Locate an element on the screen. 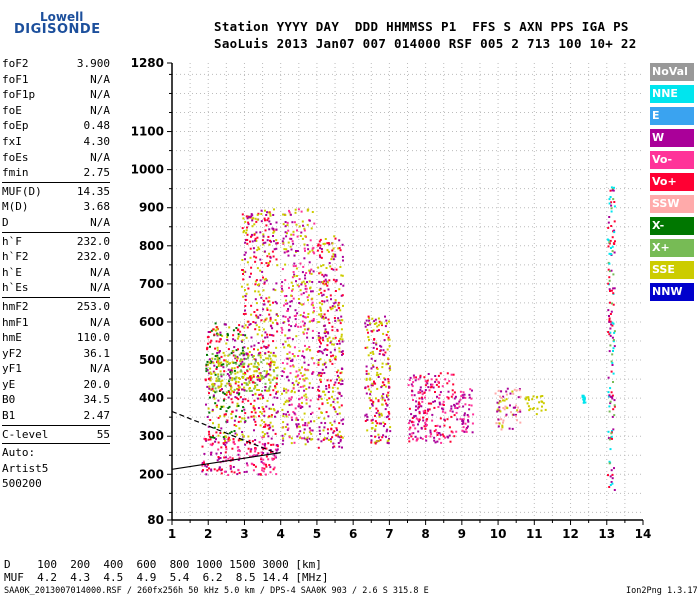 The height and width of the screenshot is (600, 700). param-name: B1 is located at coordinates (9, 416).